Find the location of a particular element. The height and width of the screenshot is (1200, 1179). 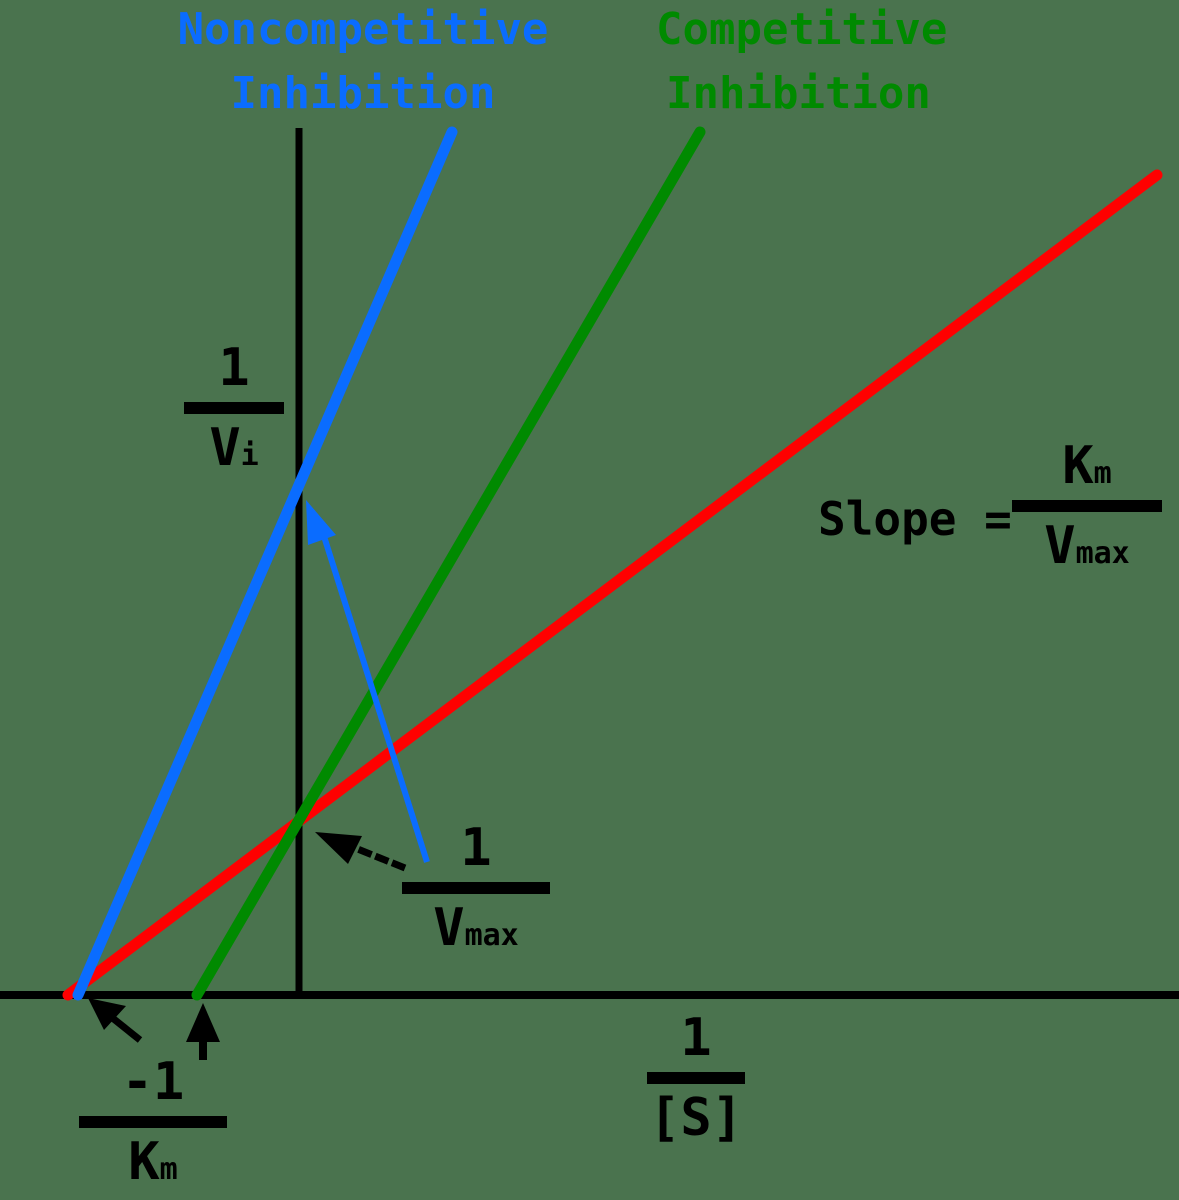

slope-word: Slope = is located at coordinates (915, 519).